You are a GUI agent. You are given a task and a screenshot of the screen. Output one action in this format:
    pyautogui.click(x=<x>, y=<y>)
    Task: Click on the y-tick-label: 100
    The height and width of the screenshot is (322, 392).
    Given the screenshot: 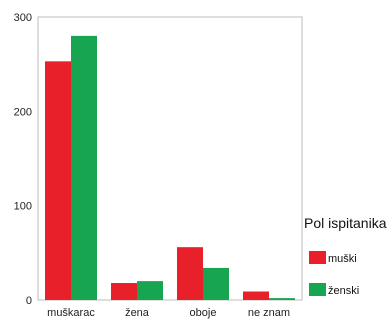 What is the action you would take?
    pyautogui.click(x=23, y=207)
    